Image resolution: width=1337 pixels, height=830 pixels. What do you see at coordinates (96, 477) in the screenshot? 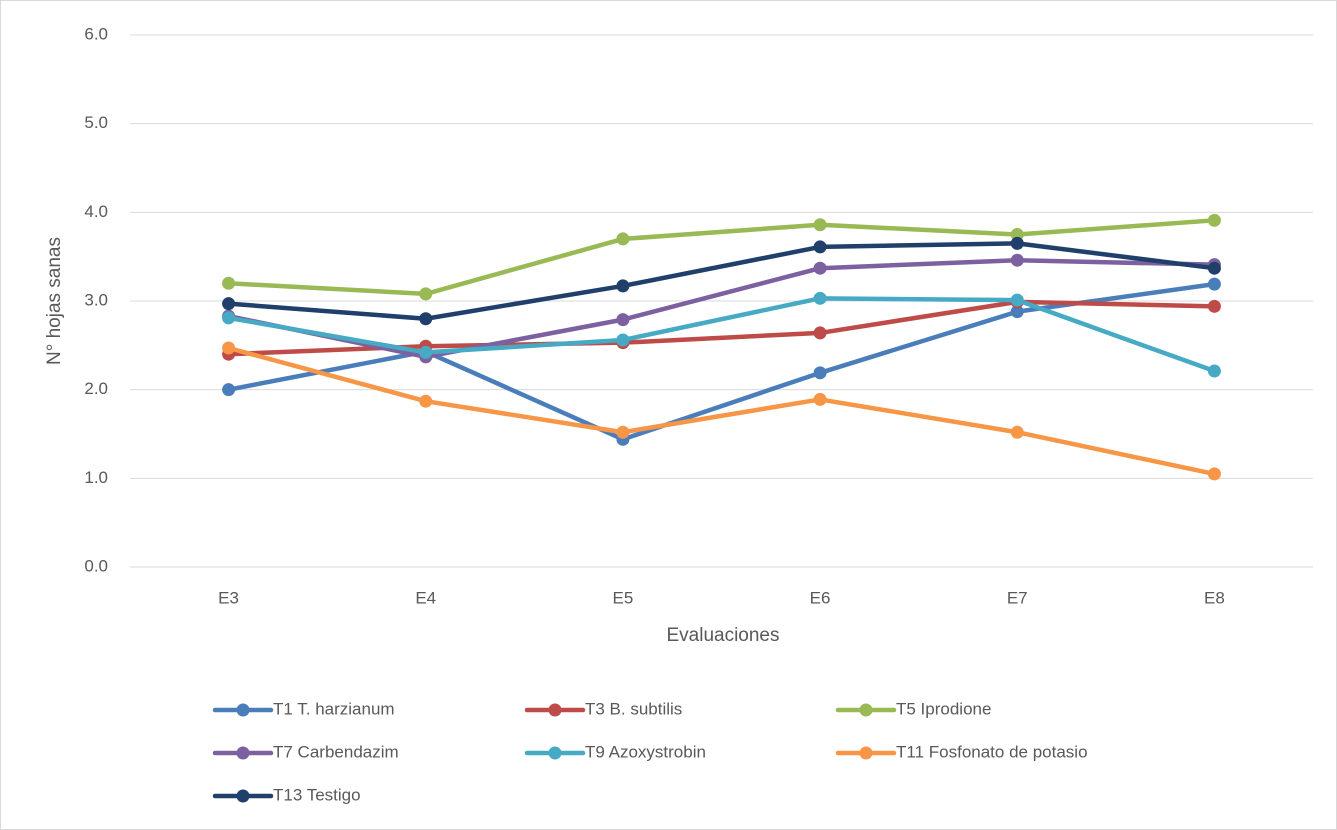
I see `y-tick-label: 1.0` at bounding box center [96, 477].